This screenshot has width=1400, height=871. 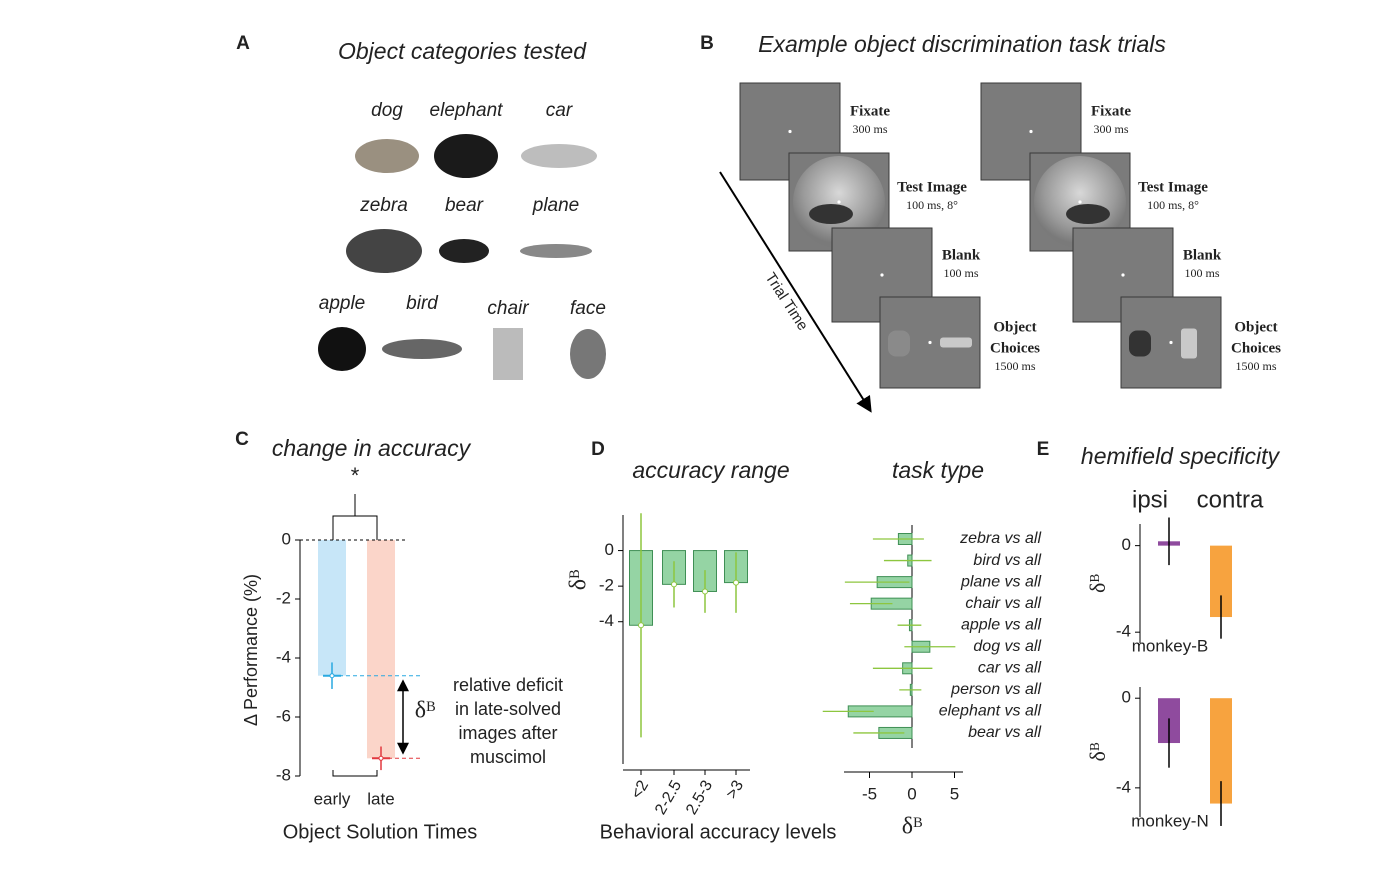 What do you see at coordinates (588, 308) in the screenshot?
I see `object-label: face` at bounding box center [588, 308].